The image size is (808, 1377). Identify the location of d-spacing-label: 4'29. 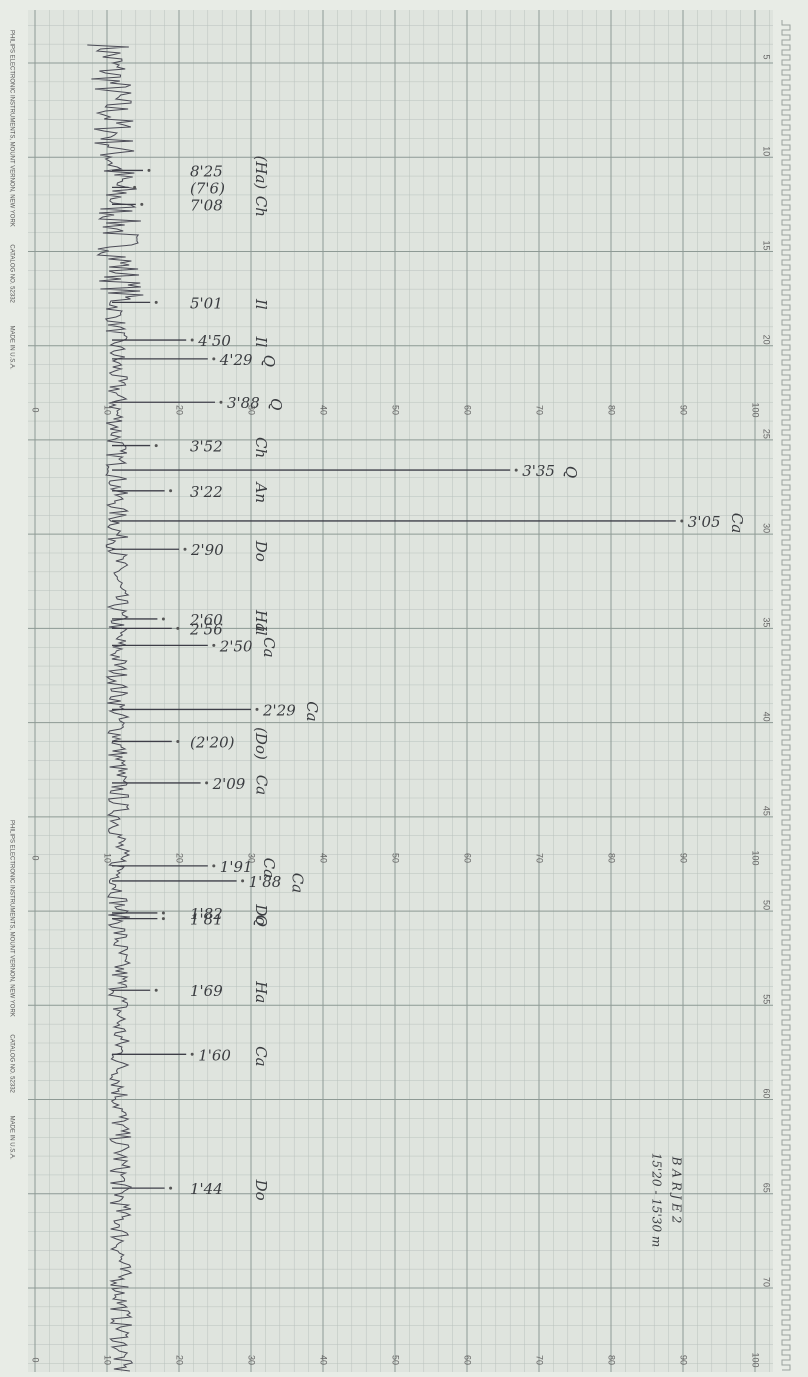
(236, 360).